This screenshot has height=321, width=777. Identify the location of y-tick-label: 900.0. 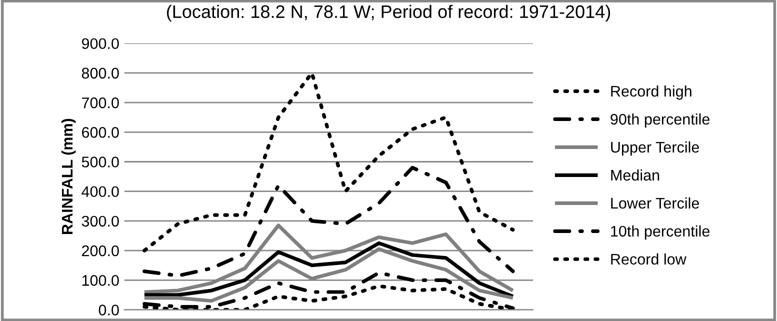
(100, 44).